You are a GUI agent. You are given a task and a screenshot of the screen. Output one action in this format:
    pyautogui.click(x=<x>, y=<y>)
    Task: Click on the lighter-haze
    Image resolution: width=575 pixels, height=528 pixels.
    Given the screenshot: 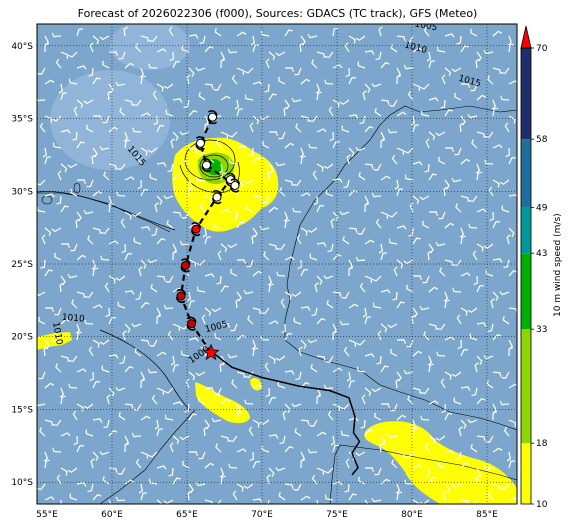 What is the action you would take?
    pyautogui.click(x=110, y=120)
    